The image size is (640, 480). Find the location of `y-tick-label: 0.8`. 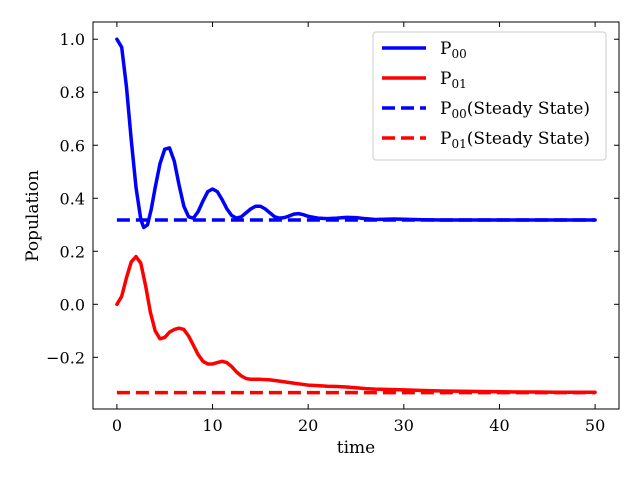

y-tick-label: 0.8 is located at coordinates (72, 92).